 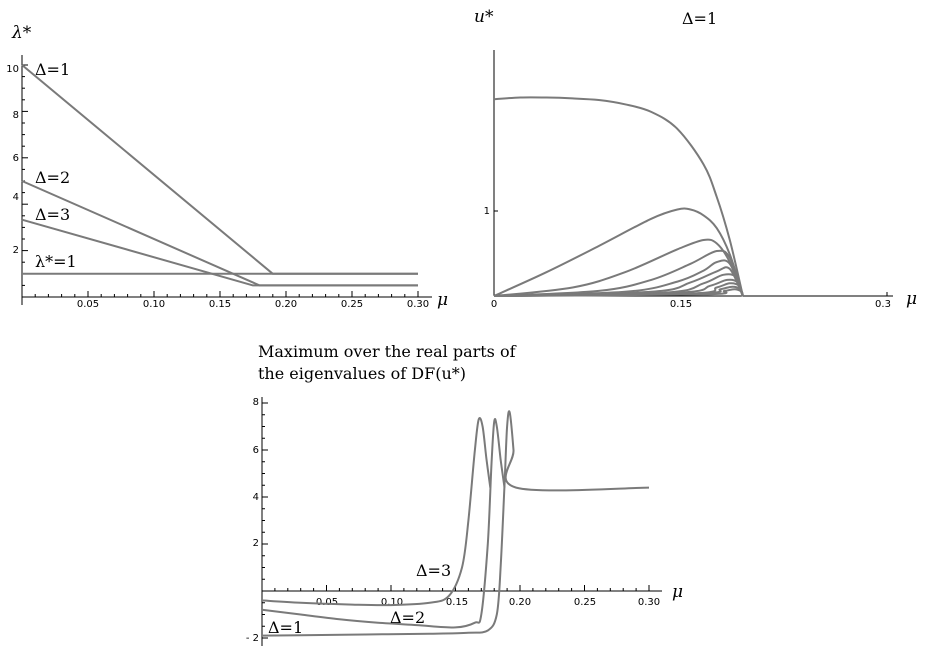 What do you see at coordinates (520, 602) in the screenshot?
I see `chart3-xtick-label: 0.20` at bounding box center [520, 602].